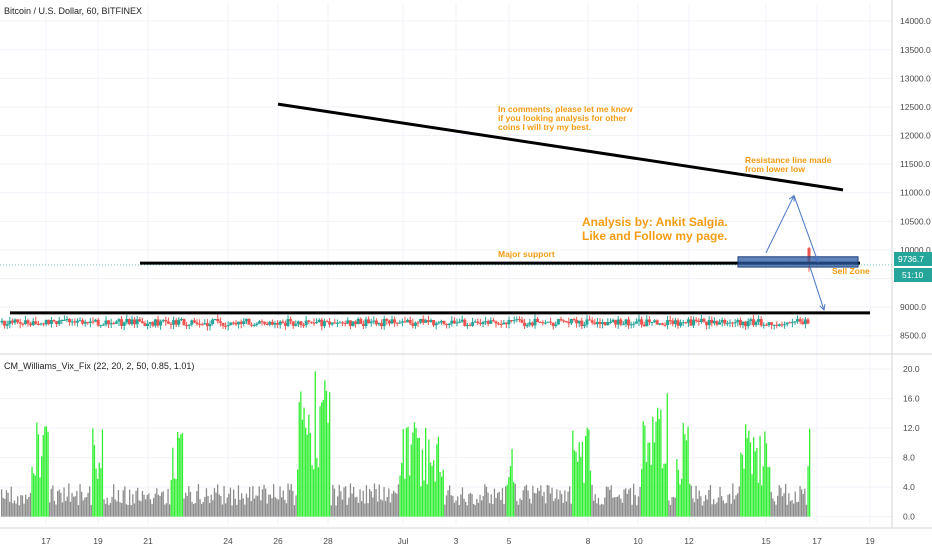 This screenshot has width=932, height=550. What do you see at coordinates (560, 147) in the screenshot?
I see `resistance-line` at bounding box center [560, 147].